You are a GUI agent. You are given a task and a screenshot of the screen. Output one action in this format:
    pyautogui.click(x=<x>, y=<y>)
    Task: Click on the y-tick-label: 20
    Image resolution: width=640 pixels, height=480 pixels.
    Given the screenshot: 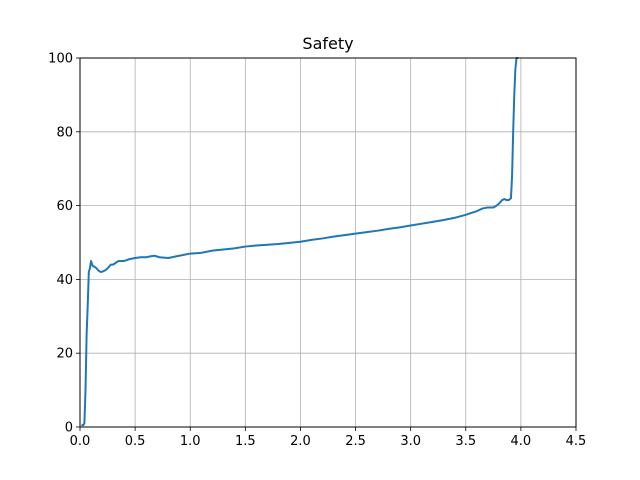 What is the action you would take?
    pyautogui.click(x=64, y=354)
    